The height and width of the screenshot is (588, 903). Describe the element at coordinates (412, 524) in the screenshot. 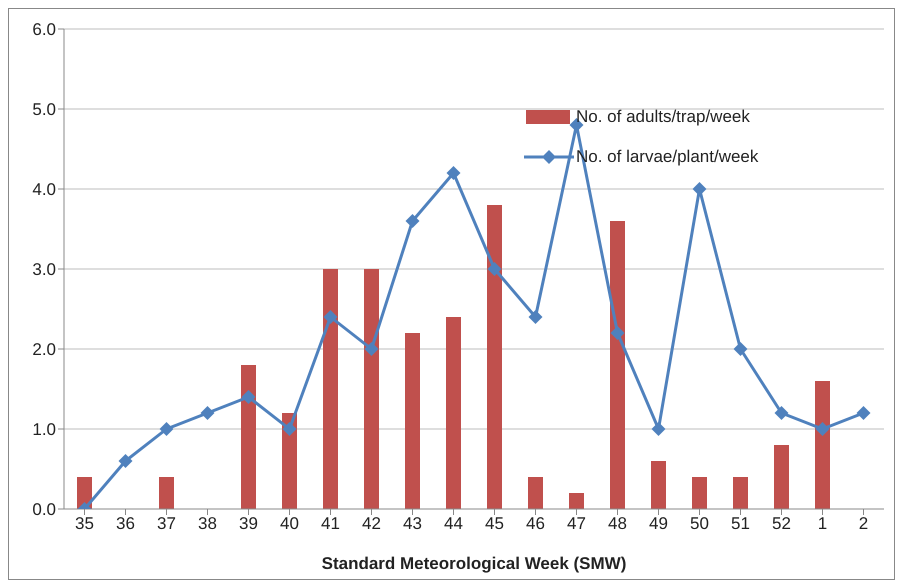

I see `x-tick-label: 43` at that location.